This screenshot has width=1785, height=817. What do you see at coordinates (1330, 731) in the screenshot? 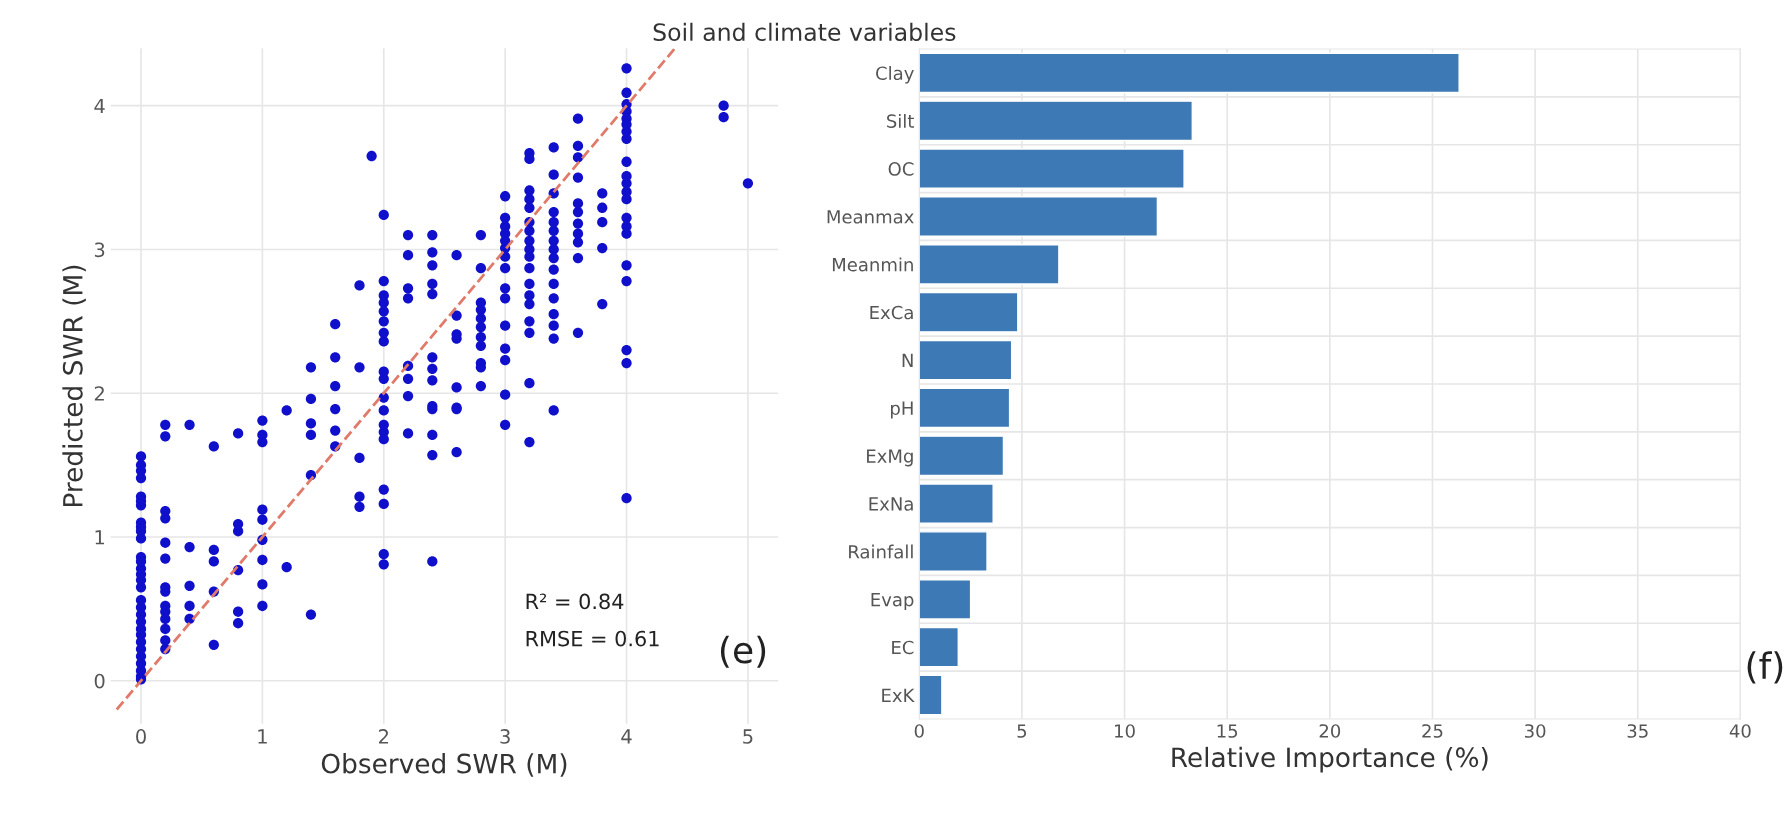
I see `x-tick-label: 20` at bounding box center [1330, 731].